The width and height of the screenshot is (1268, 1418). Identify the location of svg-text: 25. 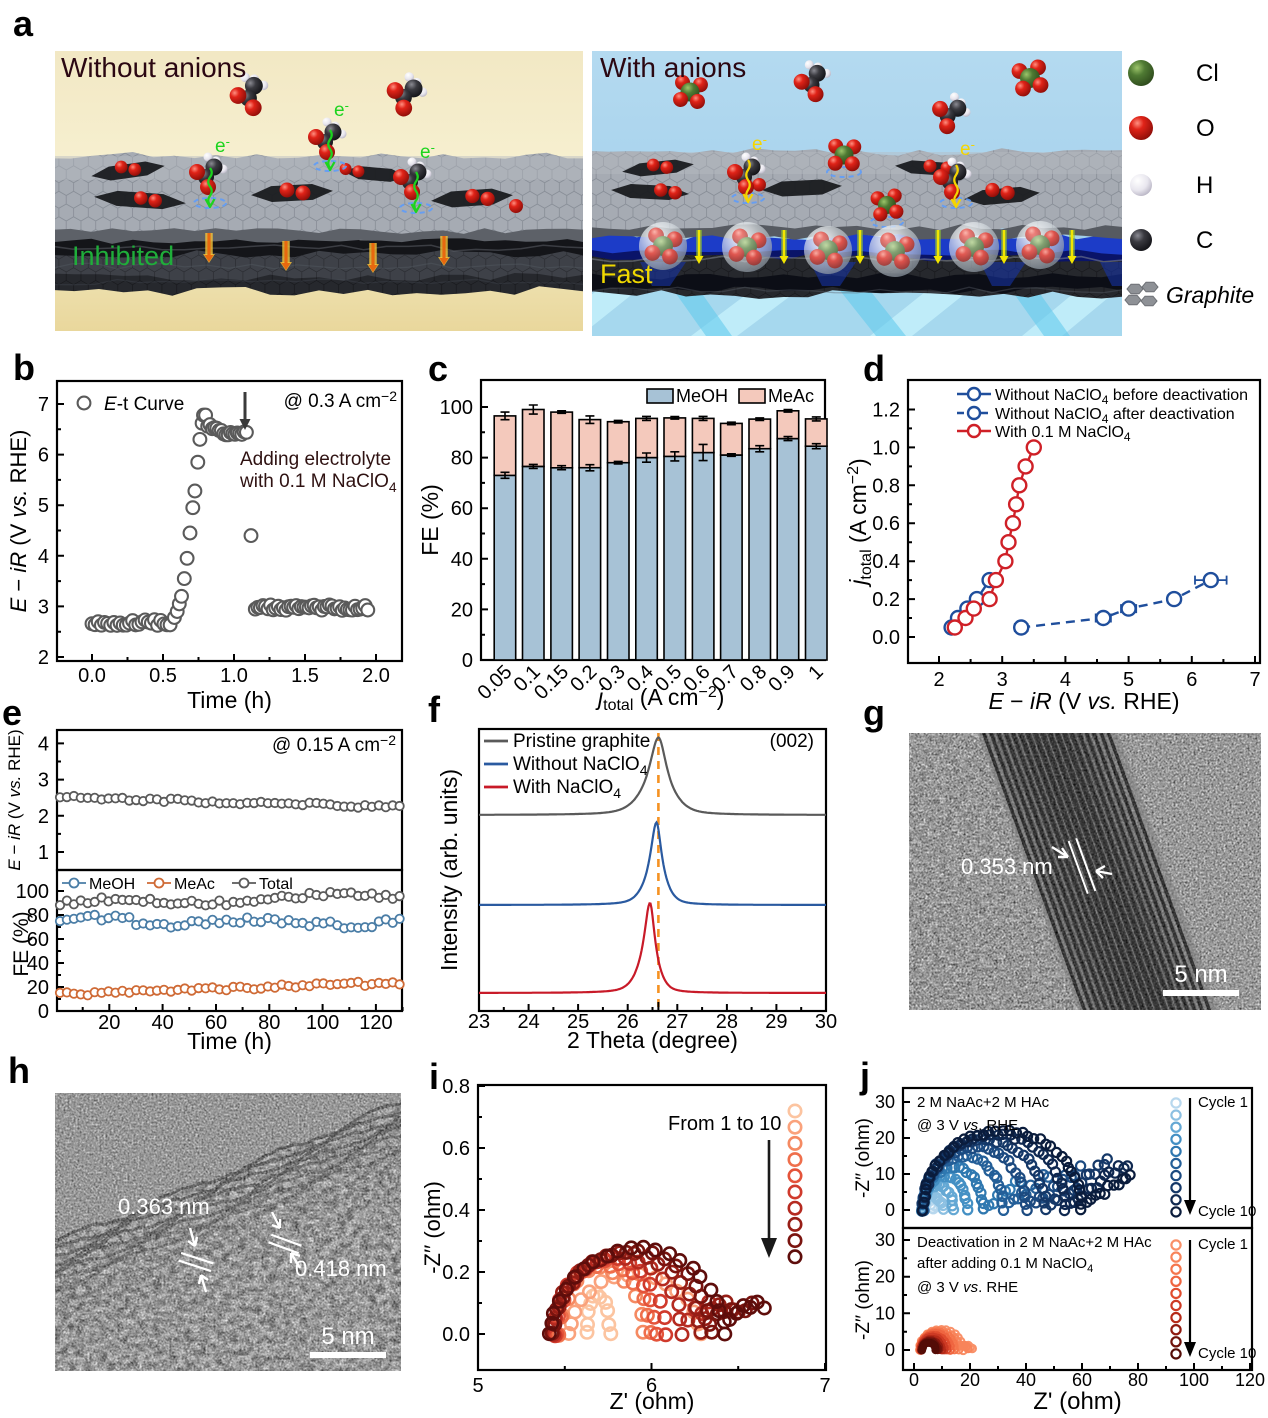
(578, 1022).